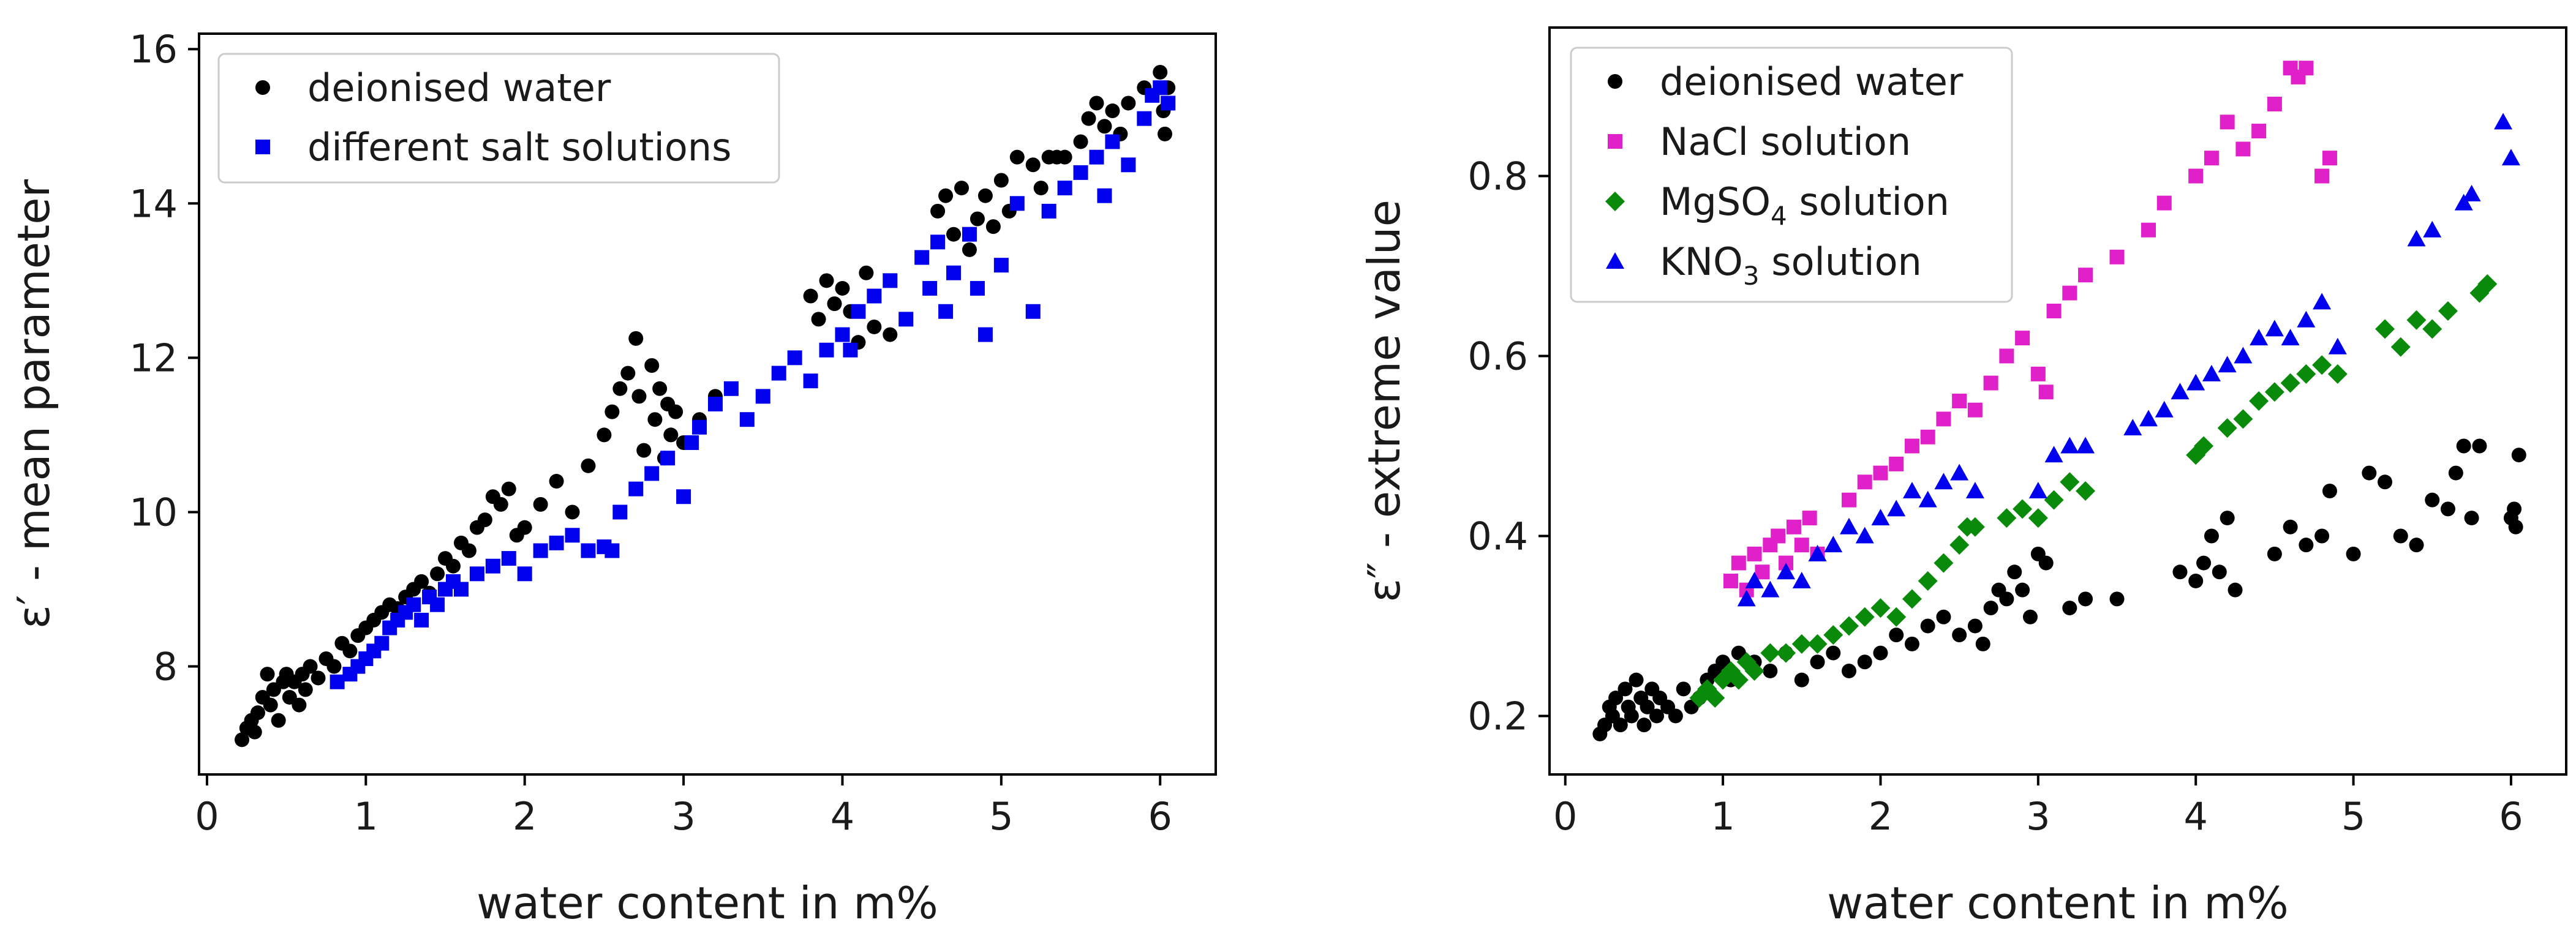  I want to click on legend-box, so click(1791, 175).